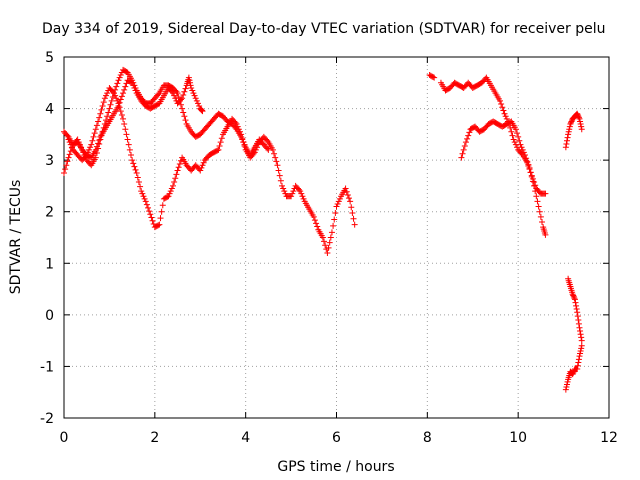 Image resolution: width=640 pixels, height=480 pixels. I want to click on y-tick-label: 2, so click(49, 213).